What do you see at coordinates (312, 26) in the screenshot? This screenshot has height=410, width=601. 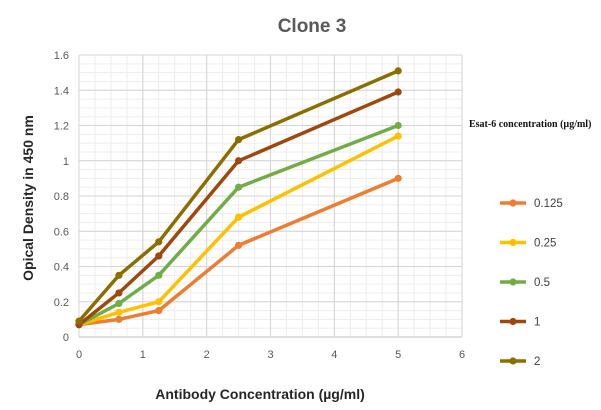 I see `chart-title: Clone 3` at bounding box center [312, 26].